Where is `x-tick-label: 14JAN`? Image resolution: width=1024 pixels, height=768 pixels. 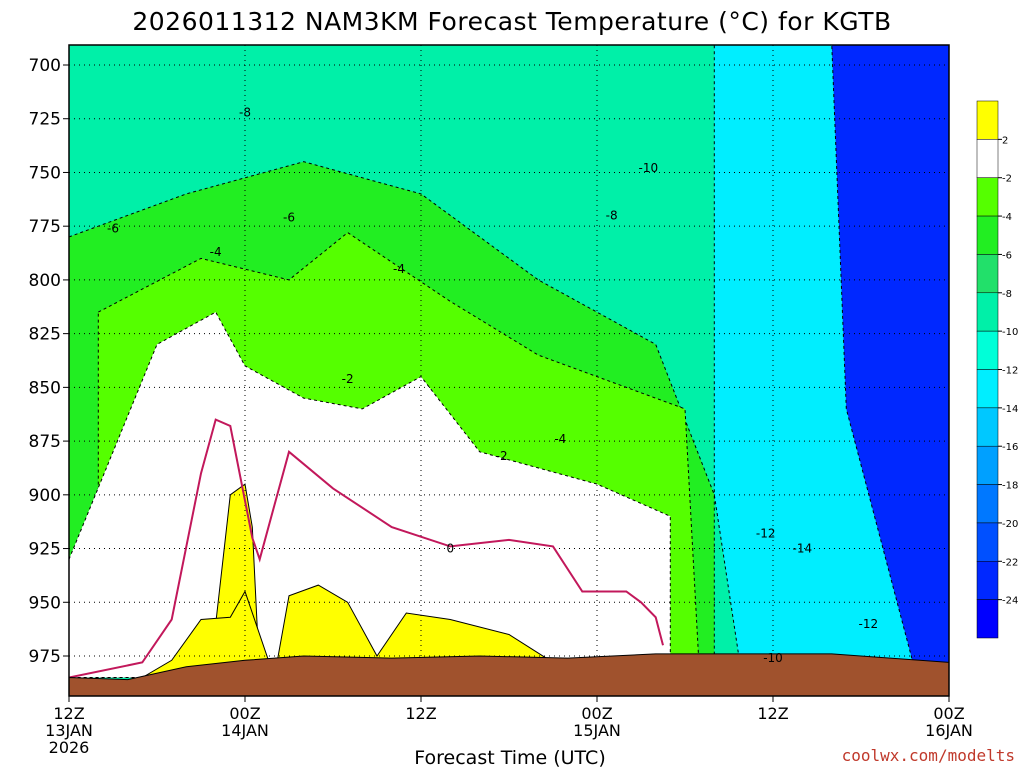 x-tick-label: 14JAN is located at coordinates (245, 730).